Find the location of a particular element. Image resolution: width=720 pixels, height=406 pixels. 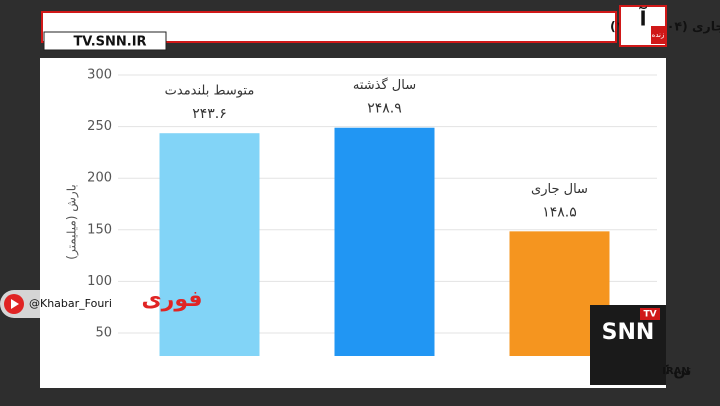

value-label: ۲۴۳.۶ is located at coordinates (209, 114).